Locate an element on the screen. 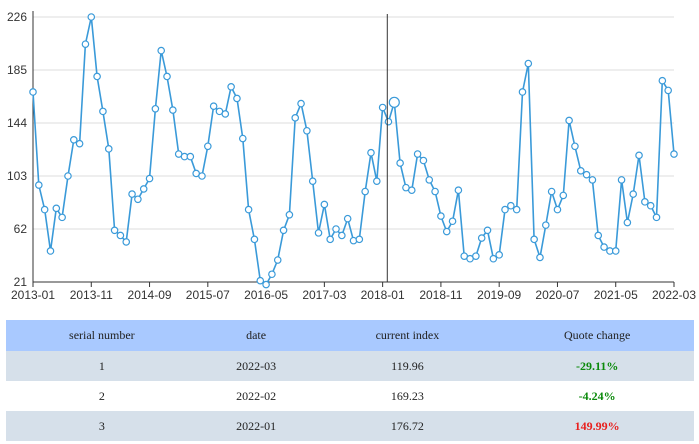 Image resolution: width=699 pixels, height=444 pixels. table-row: 1 2022-03 119.96 -29.11% is located at coordinates (350, 366).